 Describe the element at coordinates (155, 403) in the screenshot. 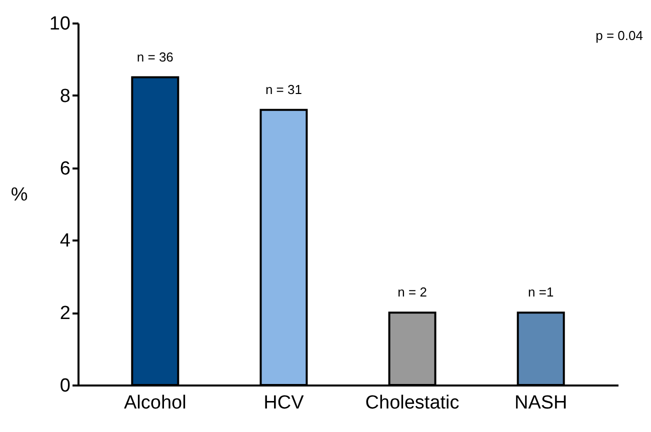

I see `x-tick-label: Alcohol` at that location.